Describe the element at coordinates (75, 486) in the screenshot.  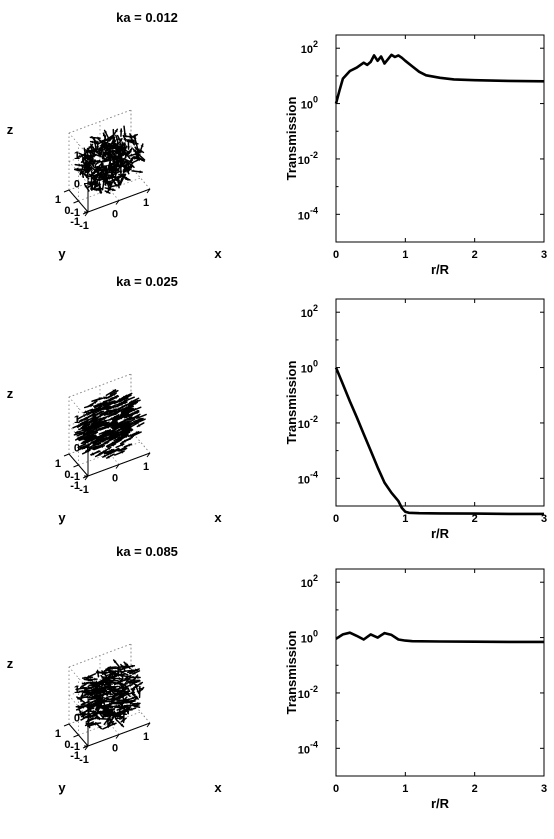
I see `y-tick-label: -1` at that location.